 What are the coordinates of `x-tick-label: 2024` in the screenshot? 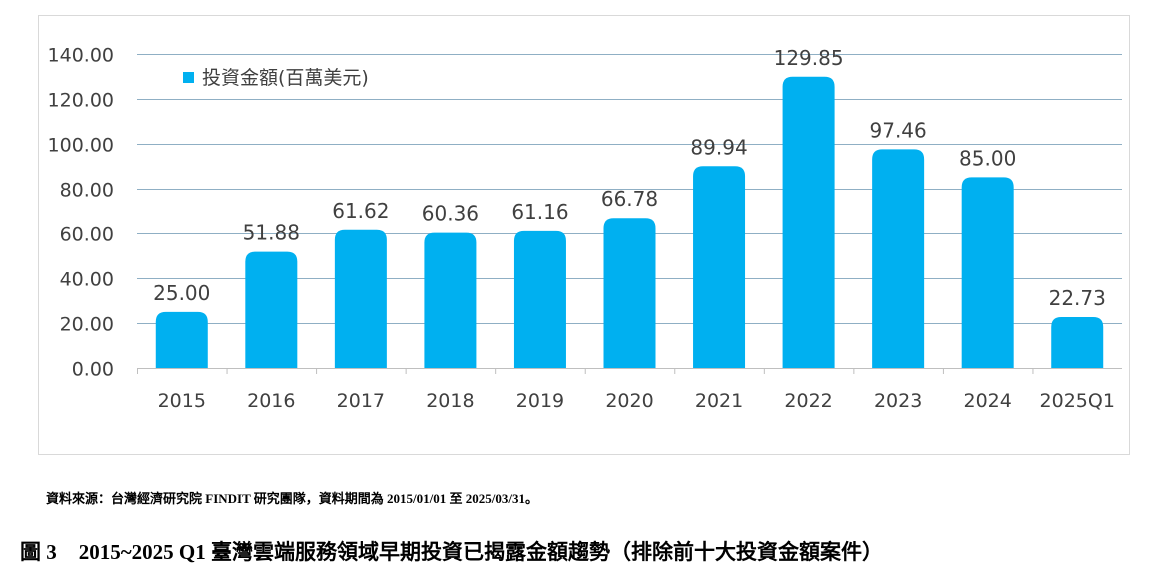 It's located at (988, 401).